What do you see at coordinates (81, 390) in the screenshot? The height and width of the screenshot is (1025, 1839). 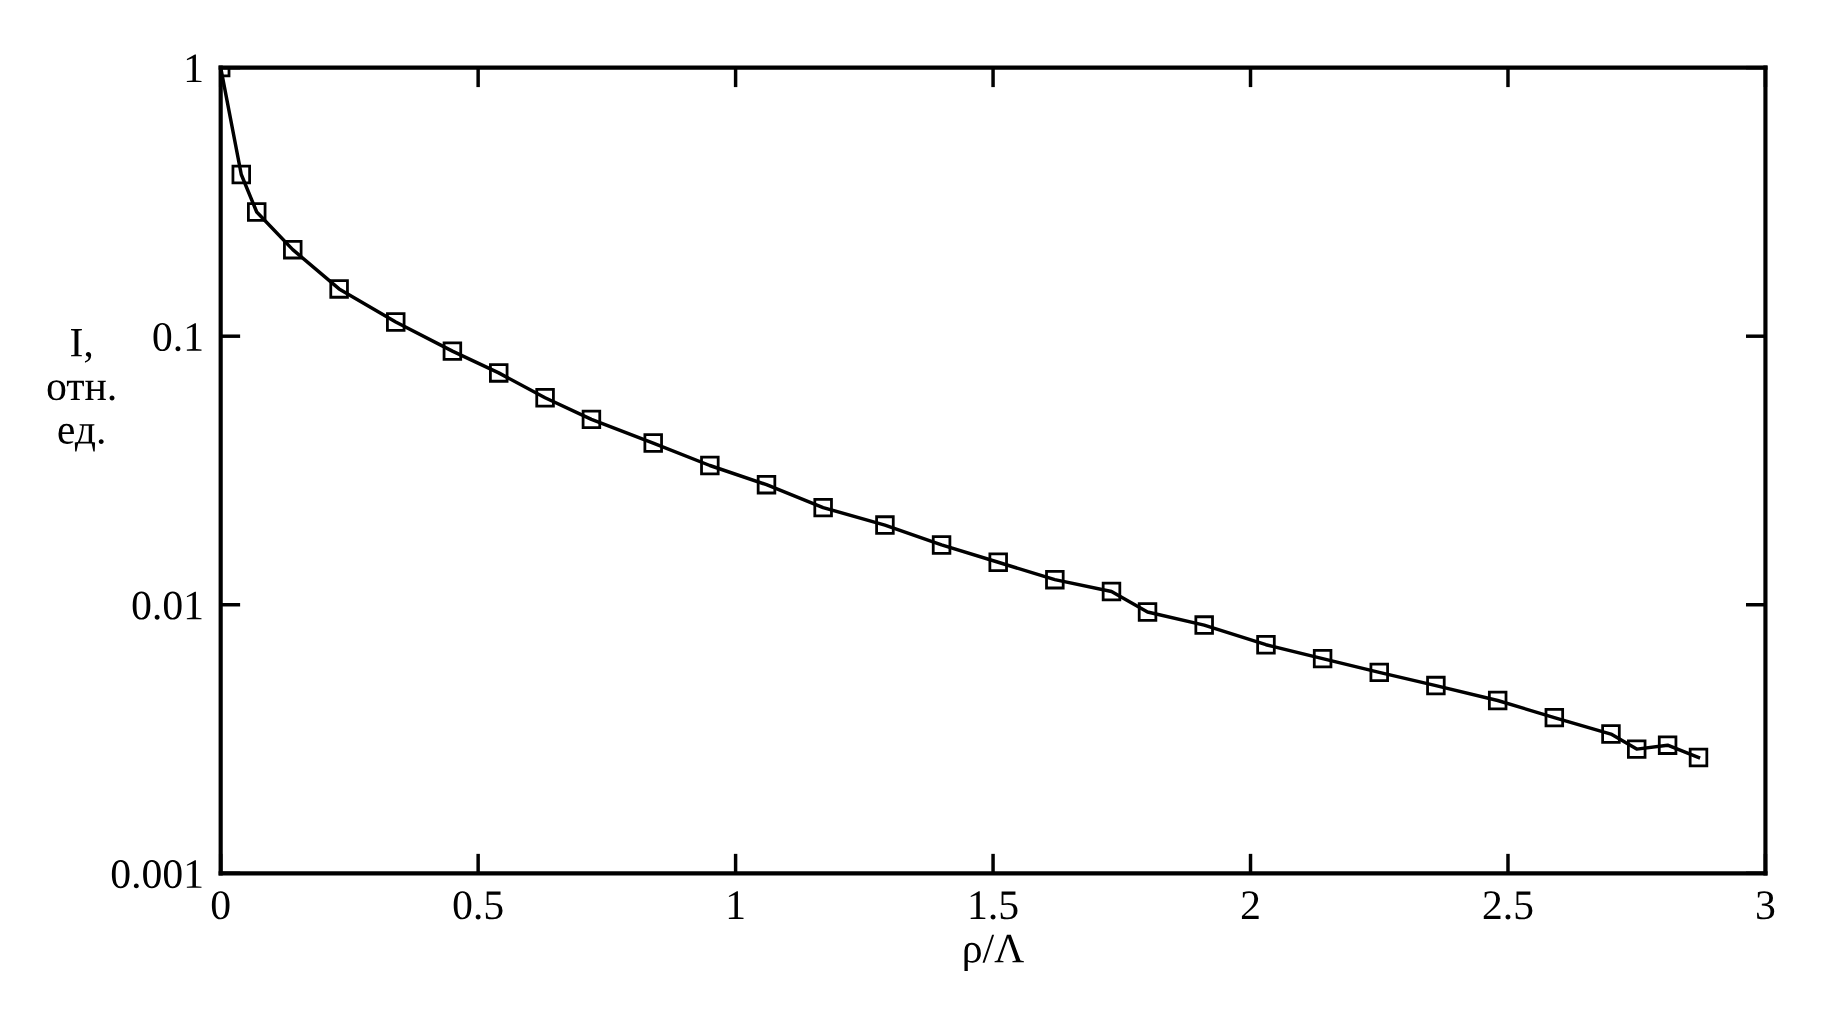 I see `y-axis-title: I, отн. ед.` at bounding box center [81, 390].